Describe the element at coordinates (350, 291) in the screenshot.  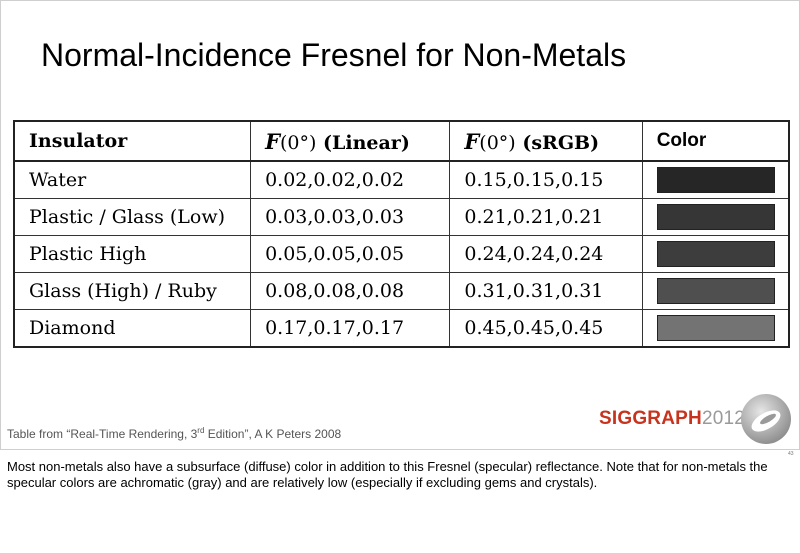
I see `linear-value-cell: 0.08,0.08,0.08` at that location.